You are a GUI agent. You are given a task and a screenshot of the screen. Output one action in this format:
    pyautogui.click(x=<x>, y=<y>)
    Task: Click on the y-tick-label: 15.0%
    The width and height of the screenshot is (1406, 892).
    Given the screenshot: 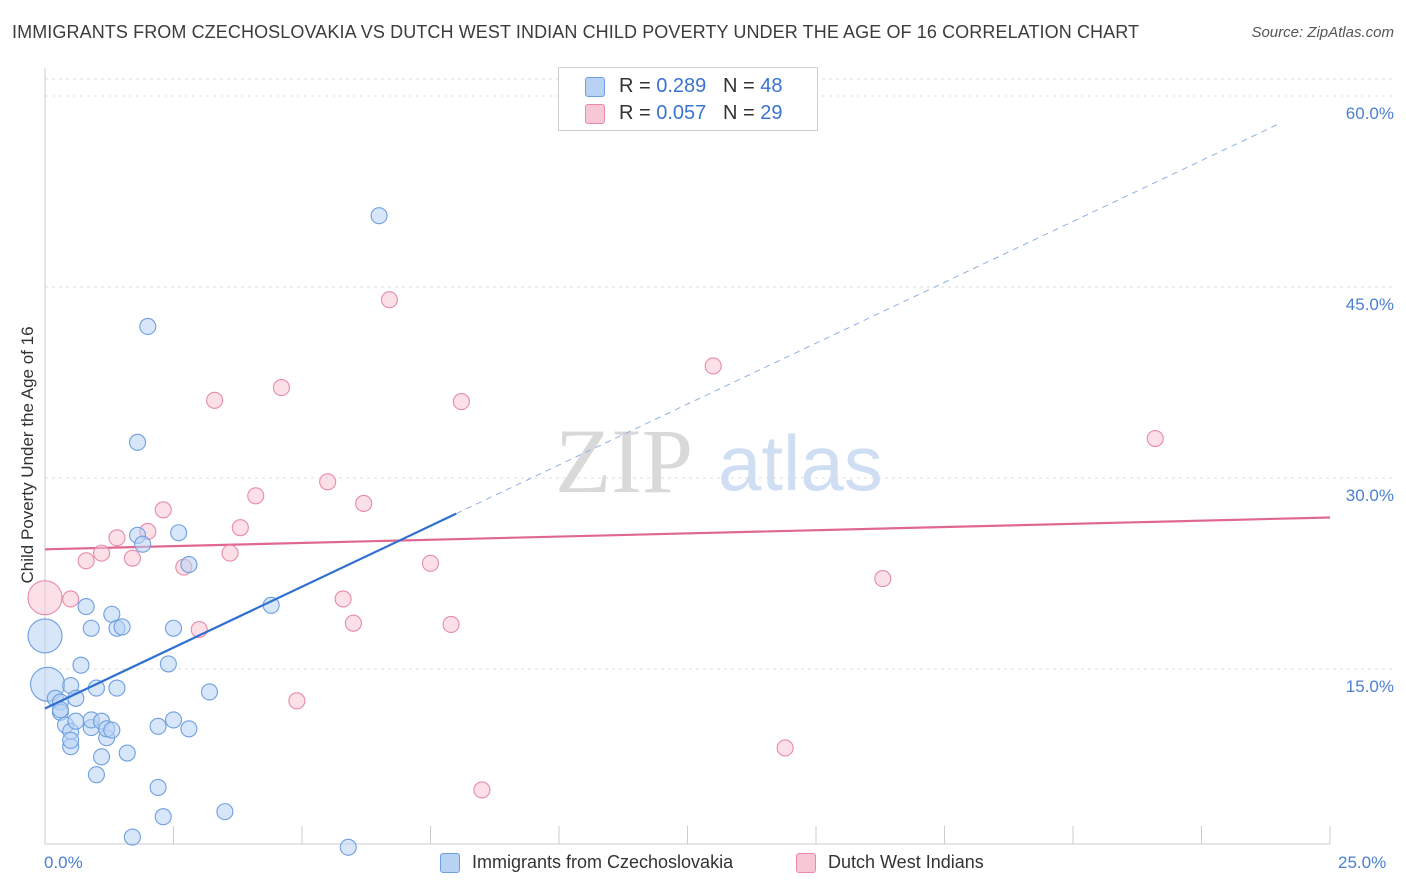 What is the action you would take?
    pyautogui.click(x=1369, y=686)
    